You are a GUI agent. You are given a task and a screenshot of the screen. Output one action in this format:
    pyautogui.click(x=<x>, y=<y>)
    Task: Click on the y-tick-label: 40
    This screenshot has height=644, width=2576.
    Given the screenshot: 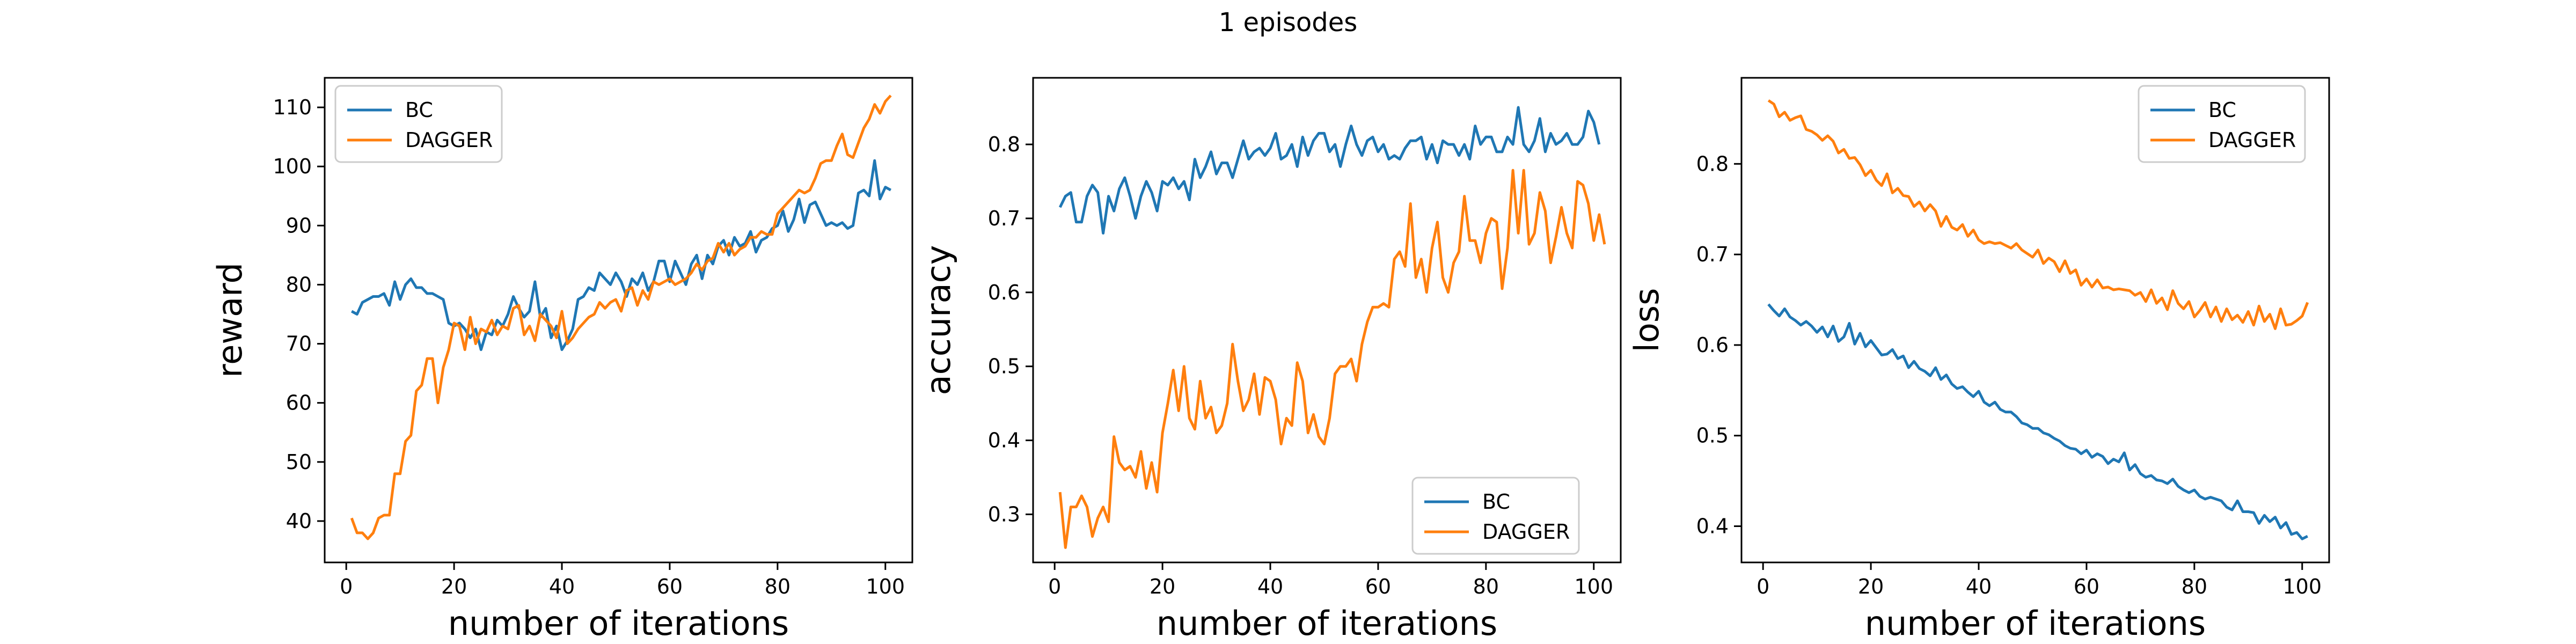 What is the action you would take?
    pyautogui.click(x=299, y=521)
    